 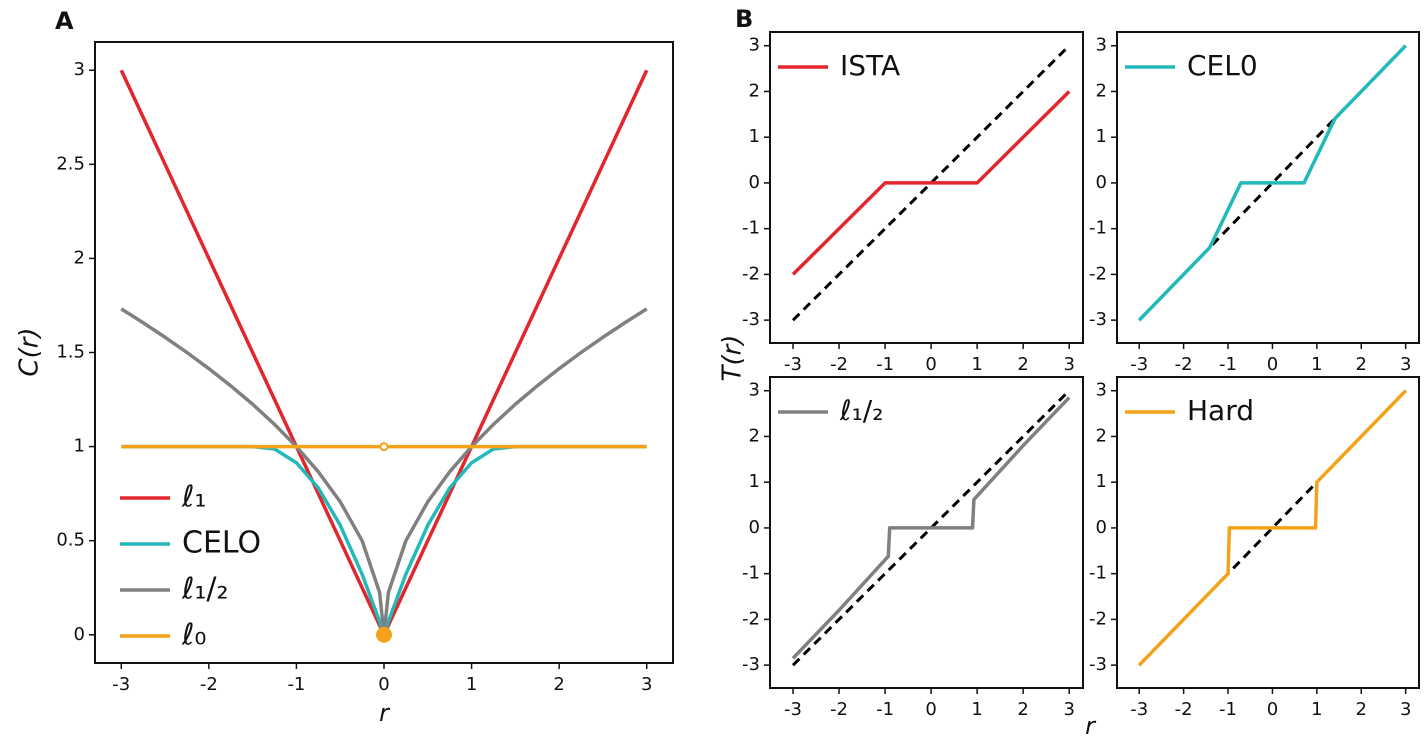 I want to click on isolated-point, so click(x=384, y=634).